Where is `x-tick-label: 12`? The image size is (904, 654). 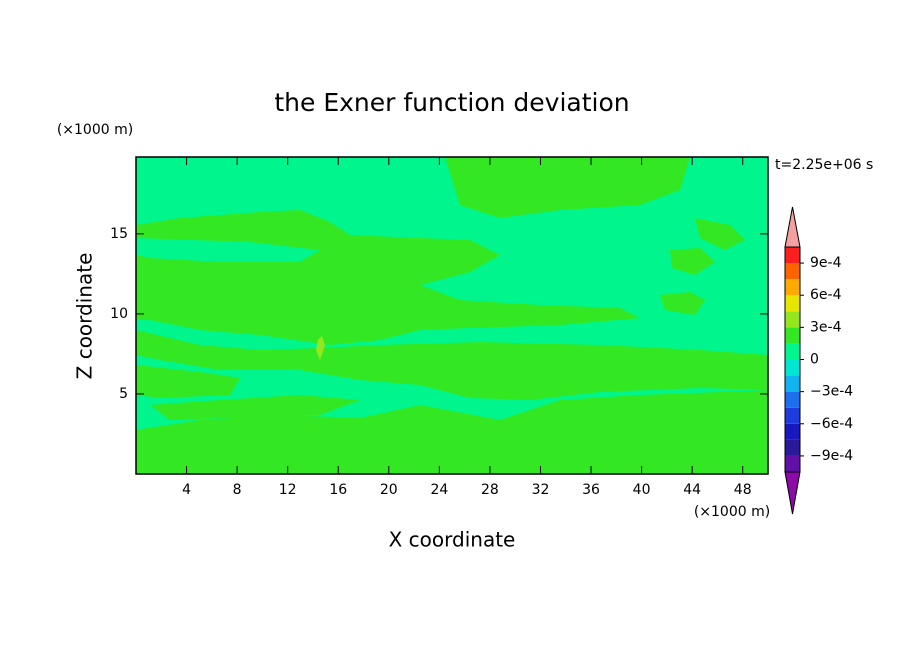 x-tick-label: 12 is located at coordinates (288, 490).